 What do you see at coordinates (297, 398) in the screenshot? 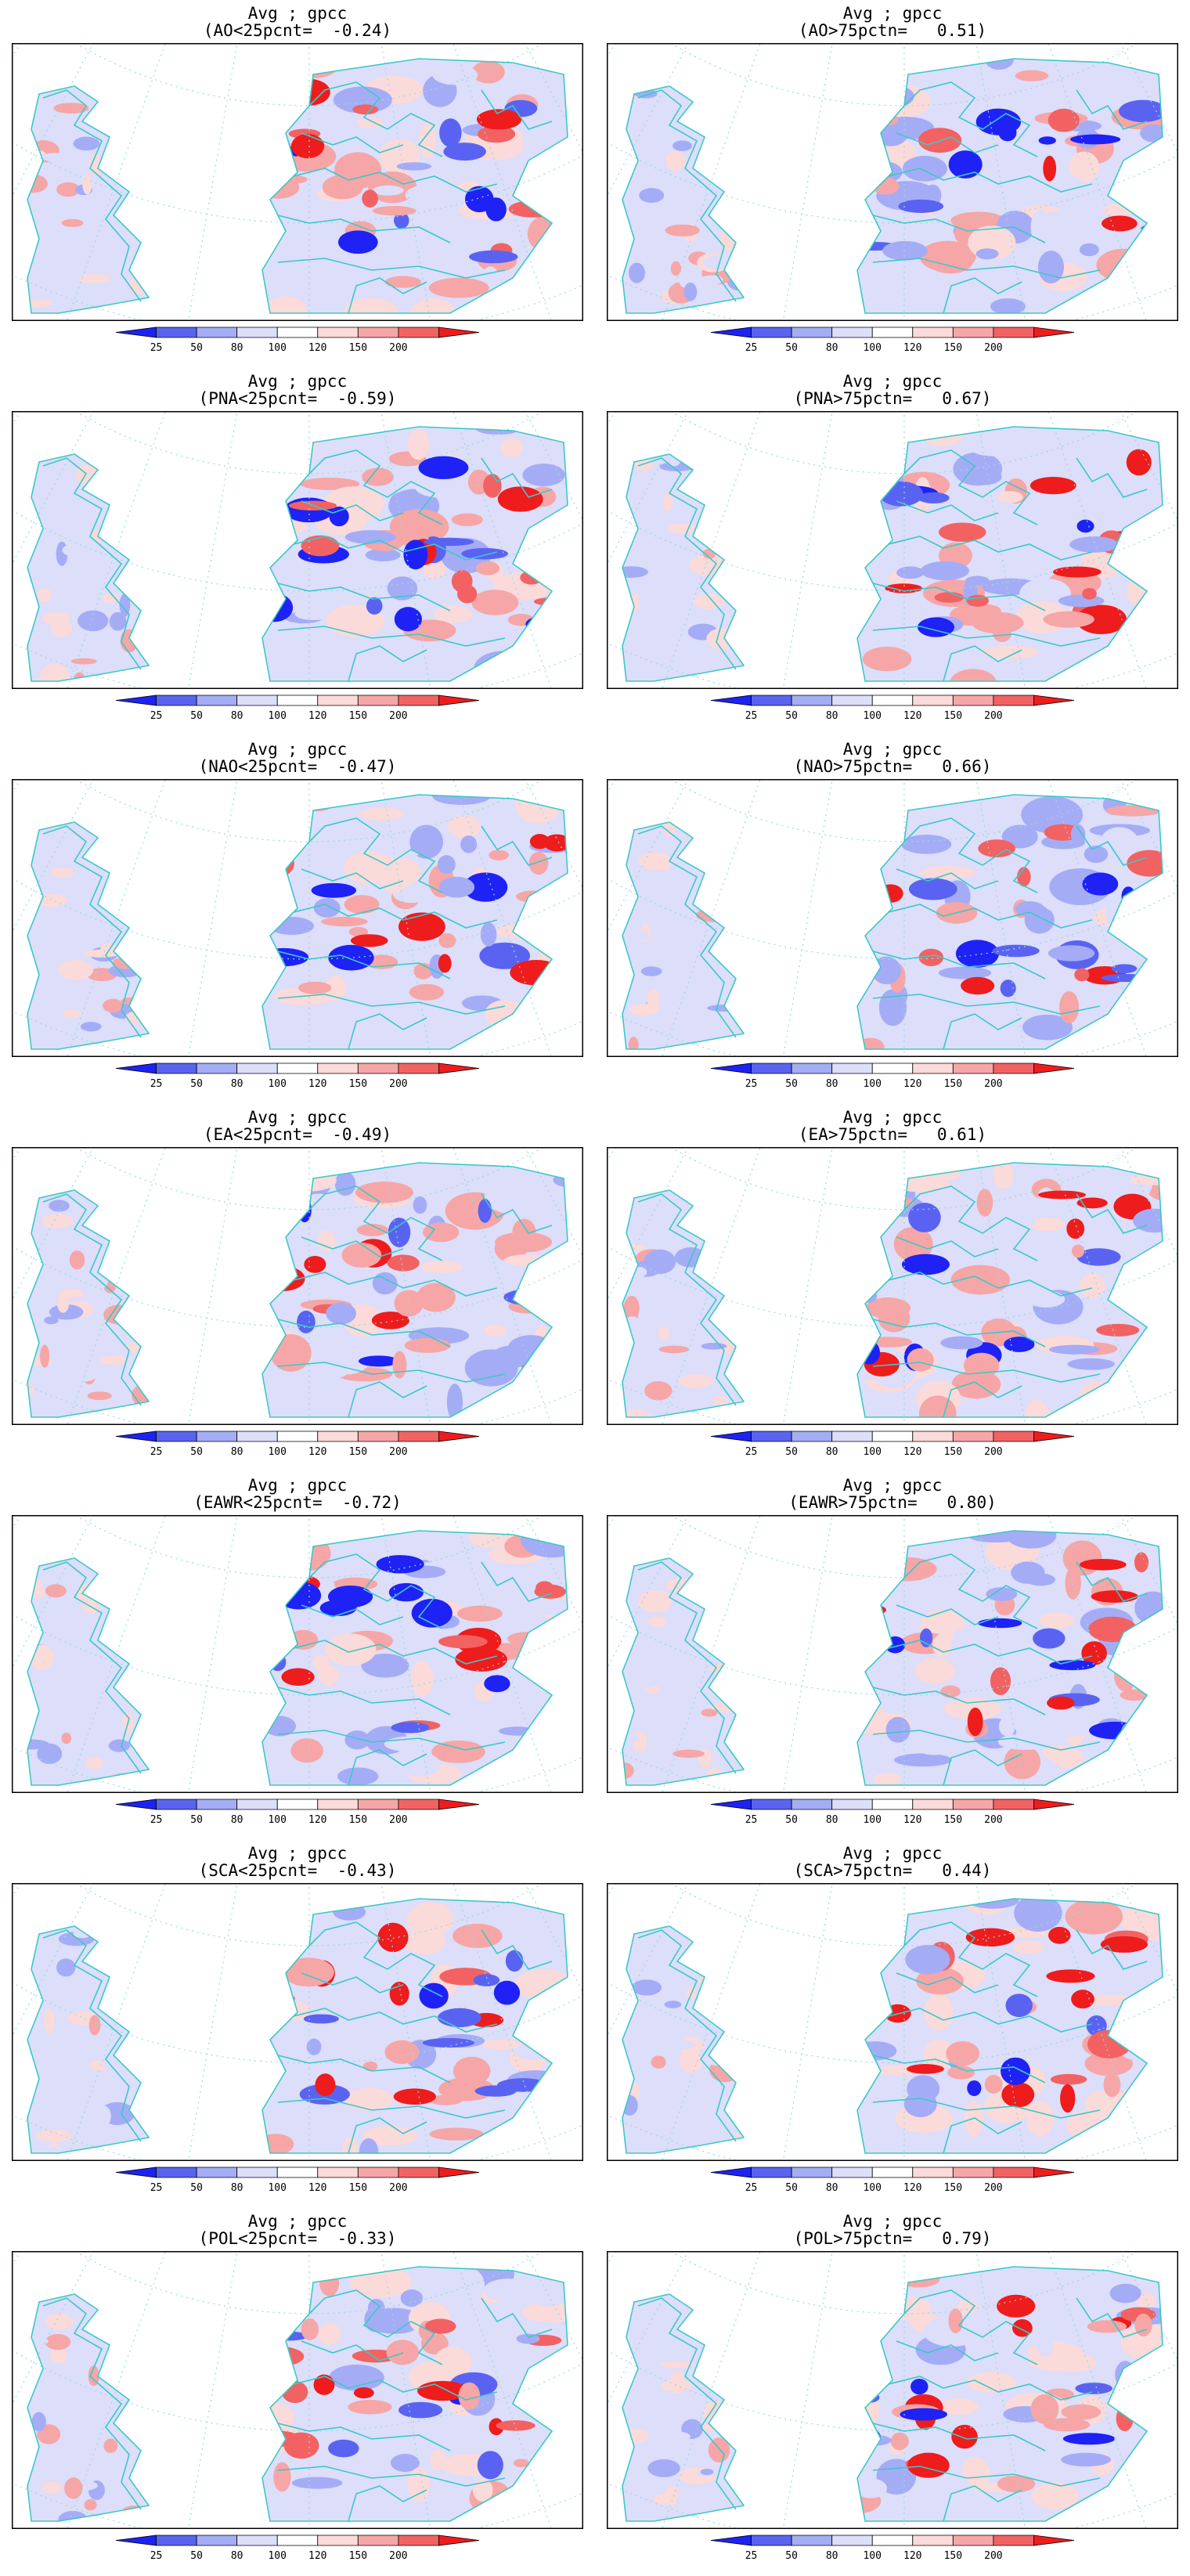
I see `panel-subtitle: (PNA<25pcnt= -0.59)` at bounding box center [297, 398].